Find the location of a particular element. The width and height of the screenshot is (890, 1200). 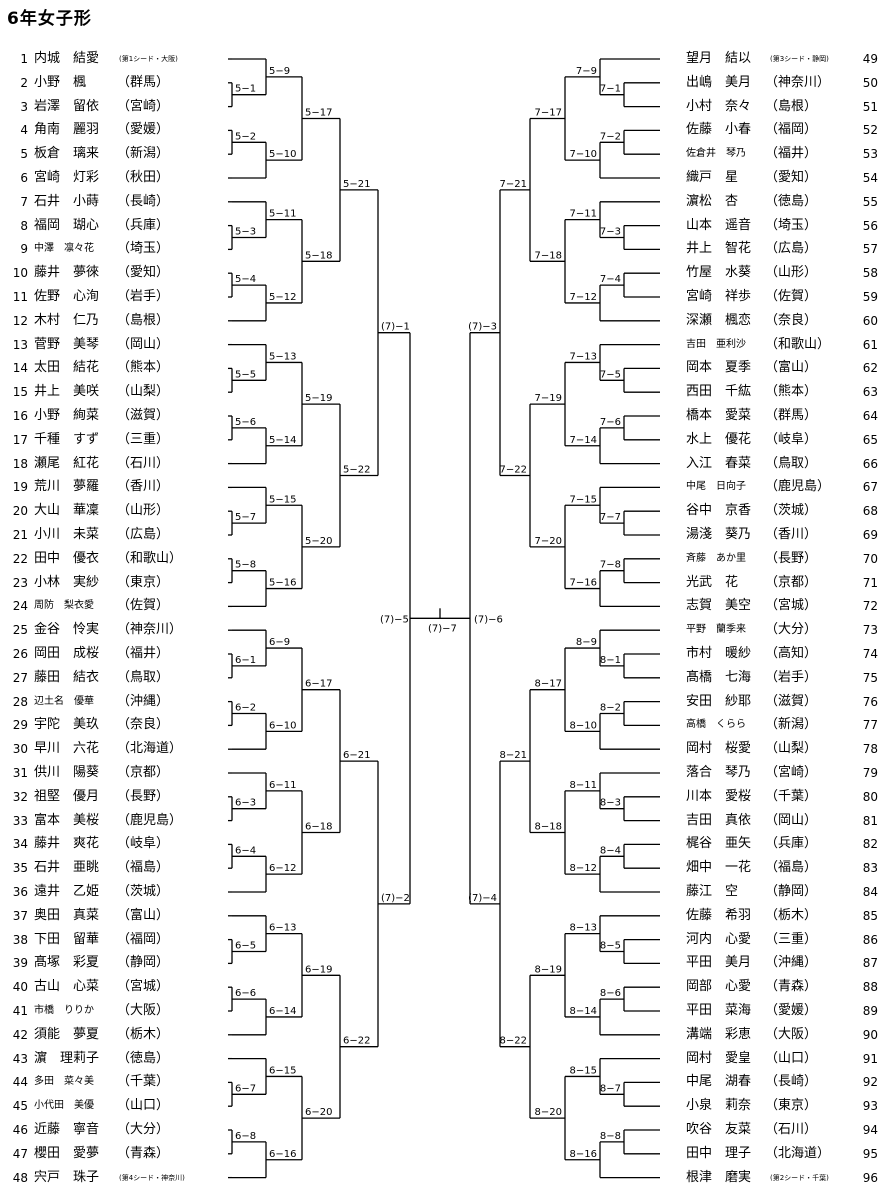

player-prefecture: （大阪） is located at coordinates (791, 1034).